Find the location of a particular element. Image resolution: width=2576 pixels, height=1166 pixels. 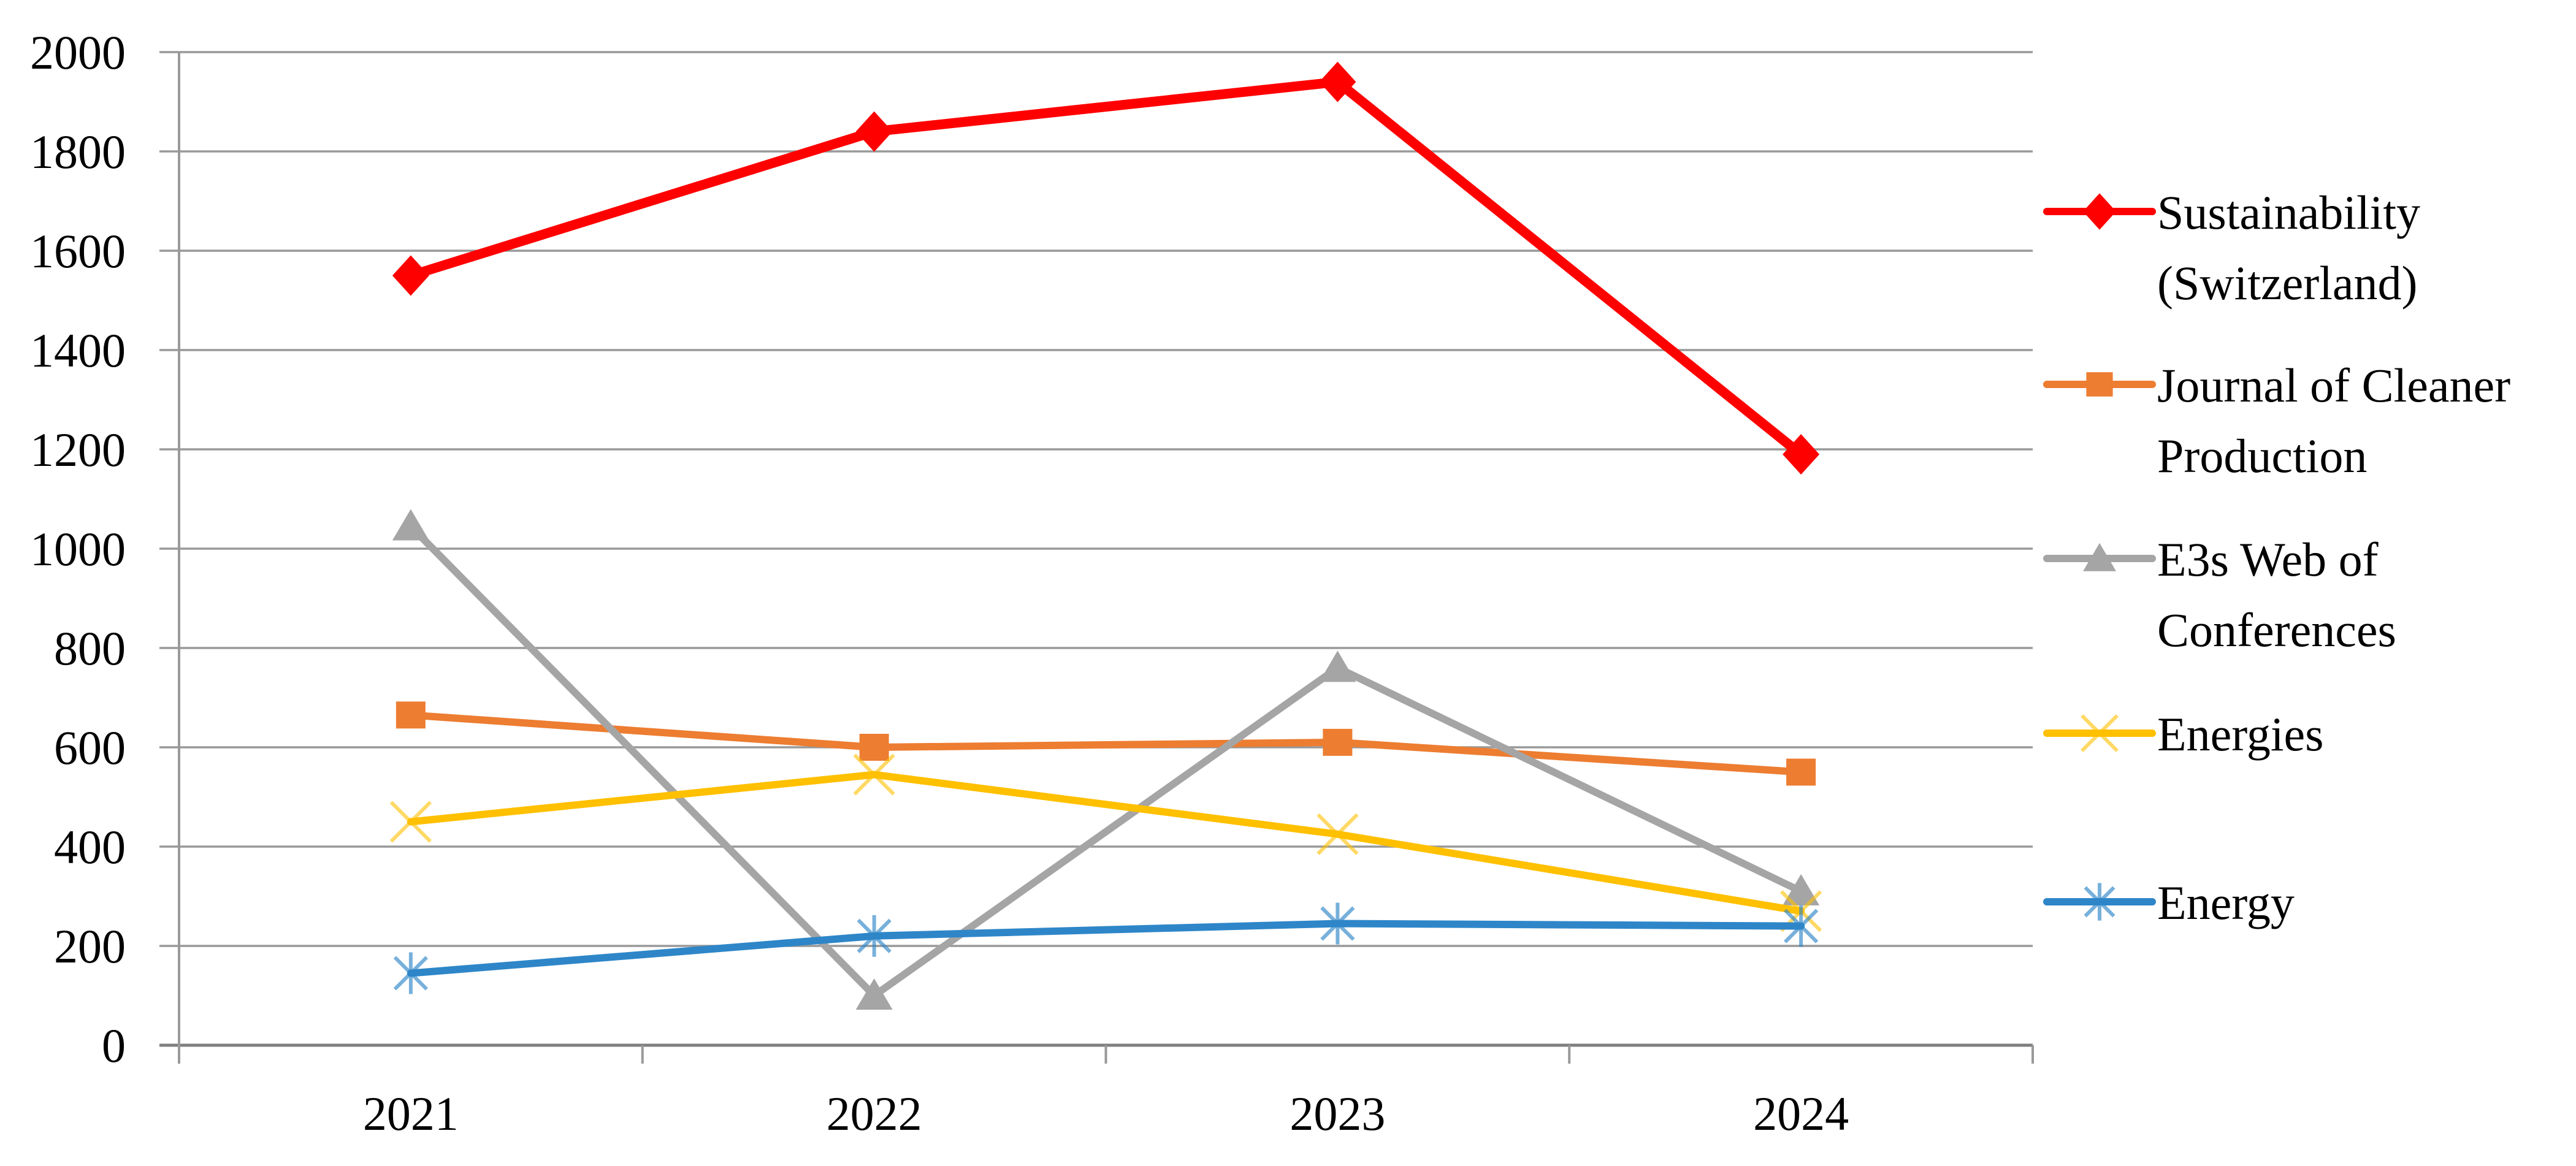

marker-square-journal-of-cleaner-production-2024 is located at coordinates (1801, 772).